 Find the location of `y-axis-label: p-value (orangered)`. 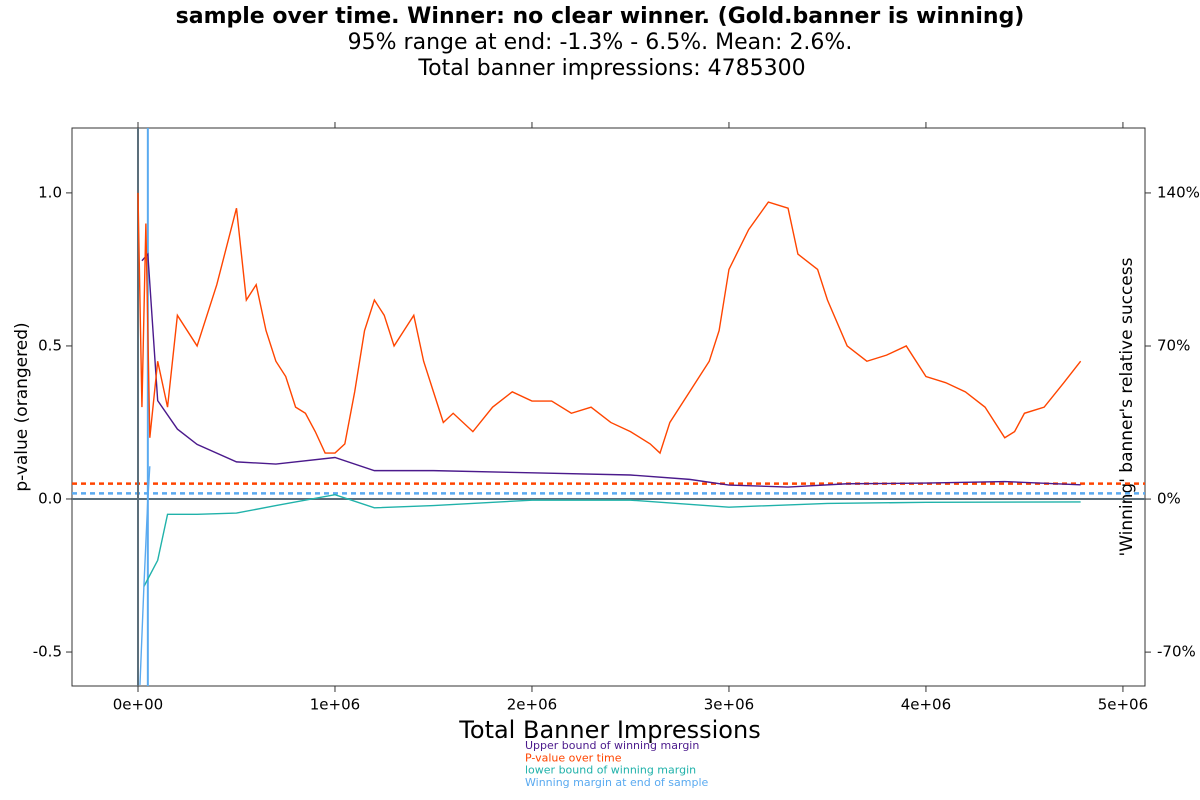

y-axis-label: p-value (orangered) is located at coordinates (22, 406).